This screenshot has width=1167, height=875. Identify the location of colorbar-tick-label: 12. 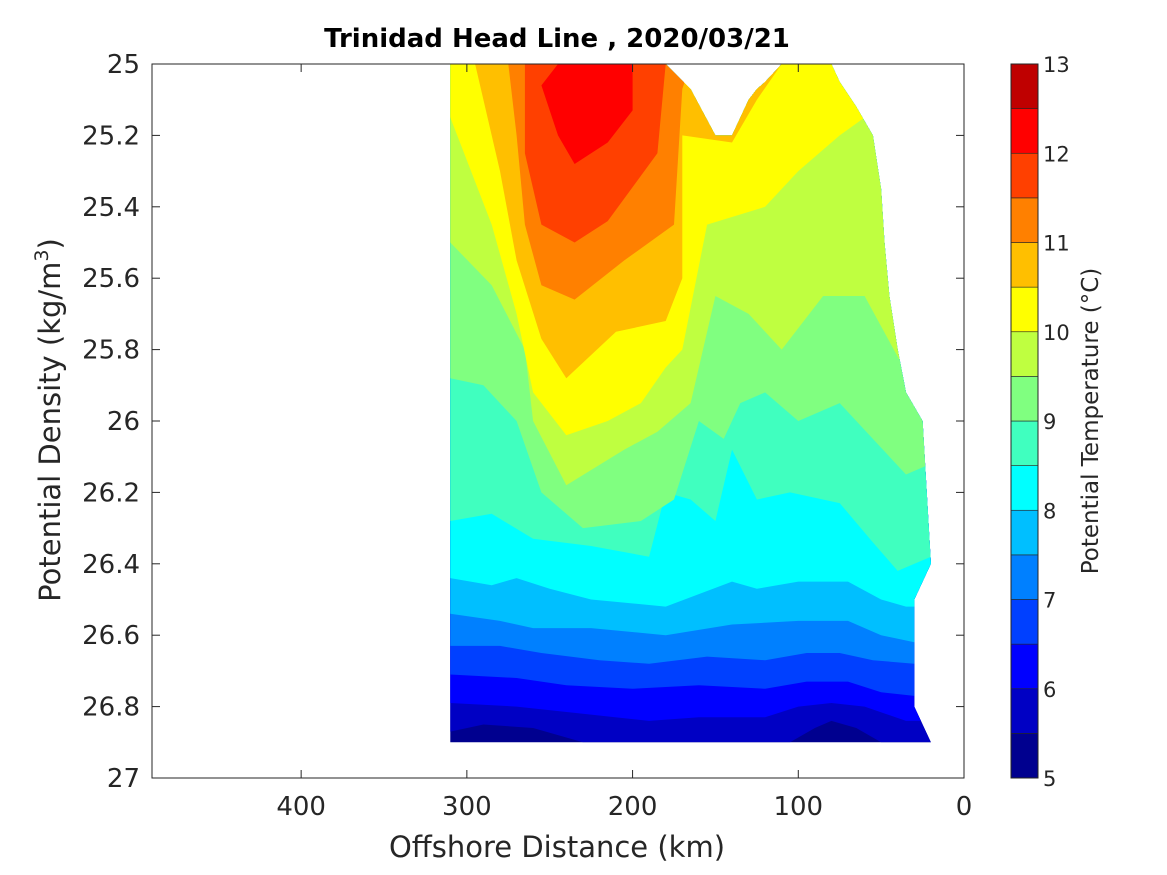
(1056, 154).